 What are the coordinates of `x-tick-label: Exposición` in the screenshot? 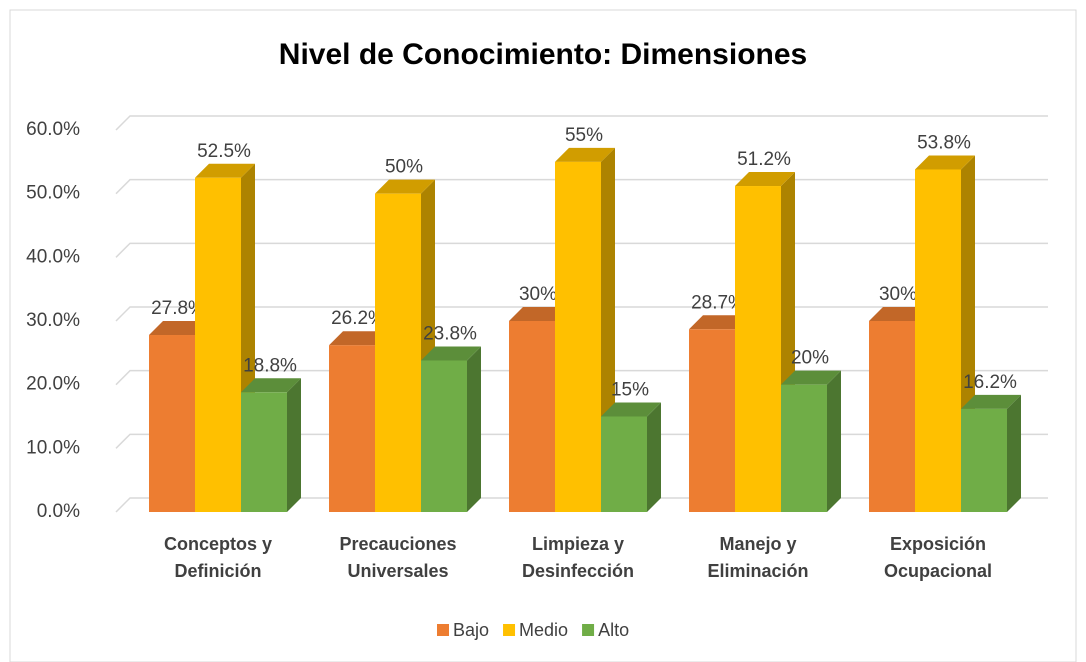 It's located at (938, 544).